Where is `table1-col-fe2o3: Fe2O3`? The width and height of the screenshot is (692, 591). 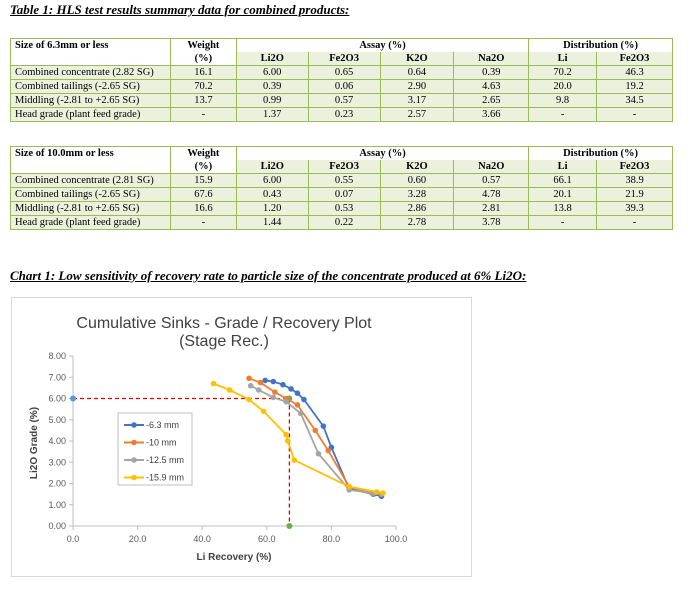
table1-col-fe2o3: Fe2O3 is located at coordinates (344, 59).